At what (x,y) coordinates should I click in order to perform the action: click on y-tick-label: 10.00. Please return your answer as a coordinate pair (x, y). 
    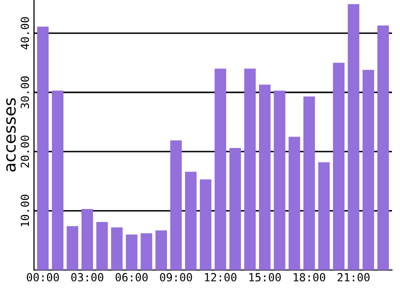
    Looking at the image, I should click on (25, 210).